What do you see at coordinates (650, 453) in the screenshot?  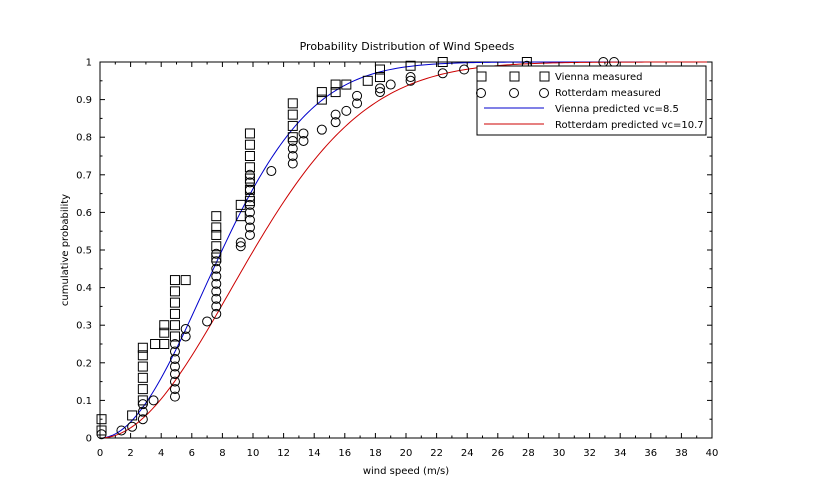 I see `x-tick-label: 36` at bounding box center [650, 453].